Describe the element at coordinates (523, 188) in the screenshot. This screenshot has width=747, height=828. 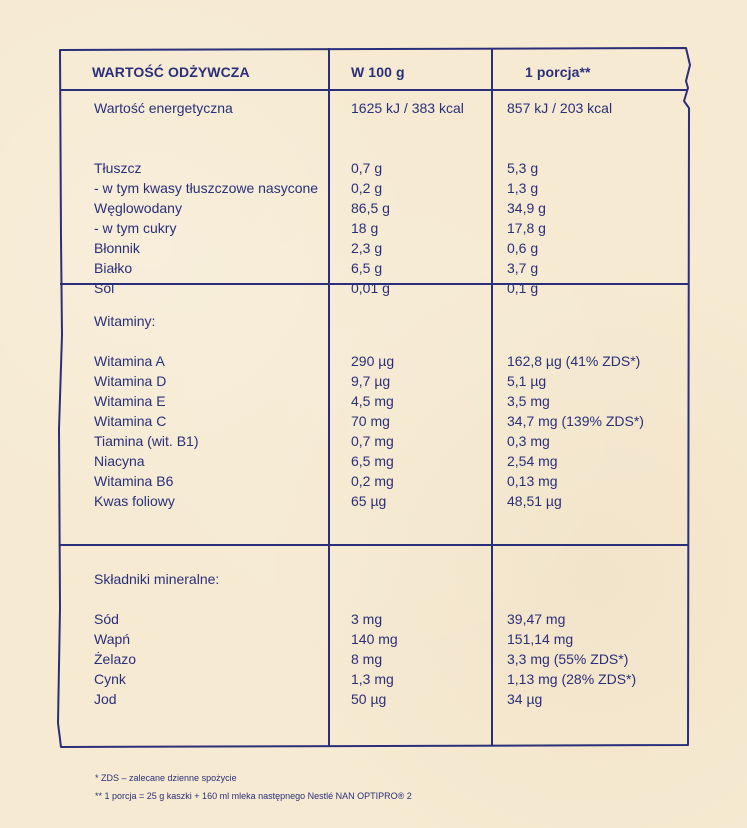
I see `macro-portion: 1,3 g` at that location.